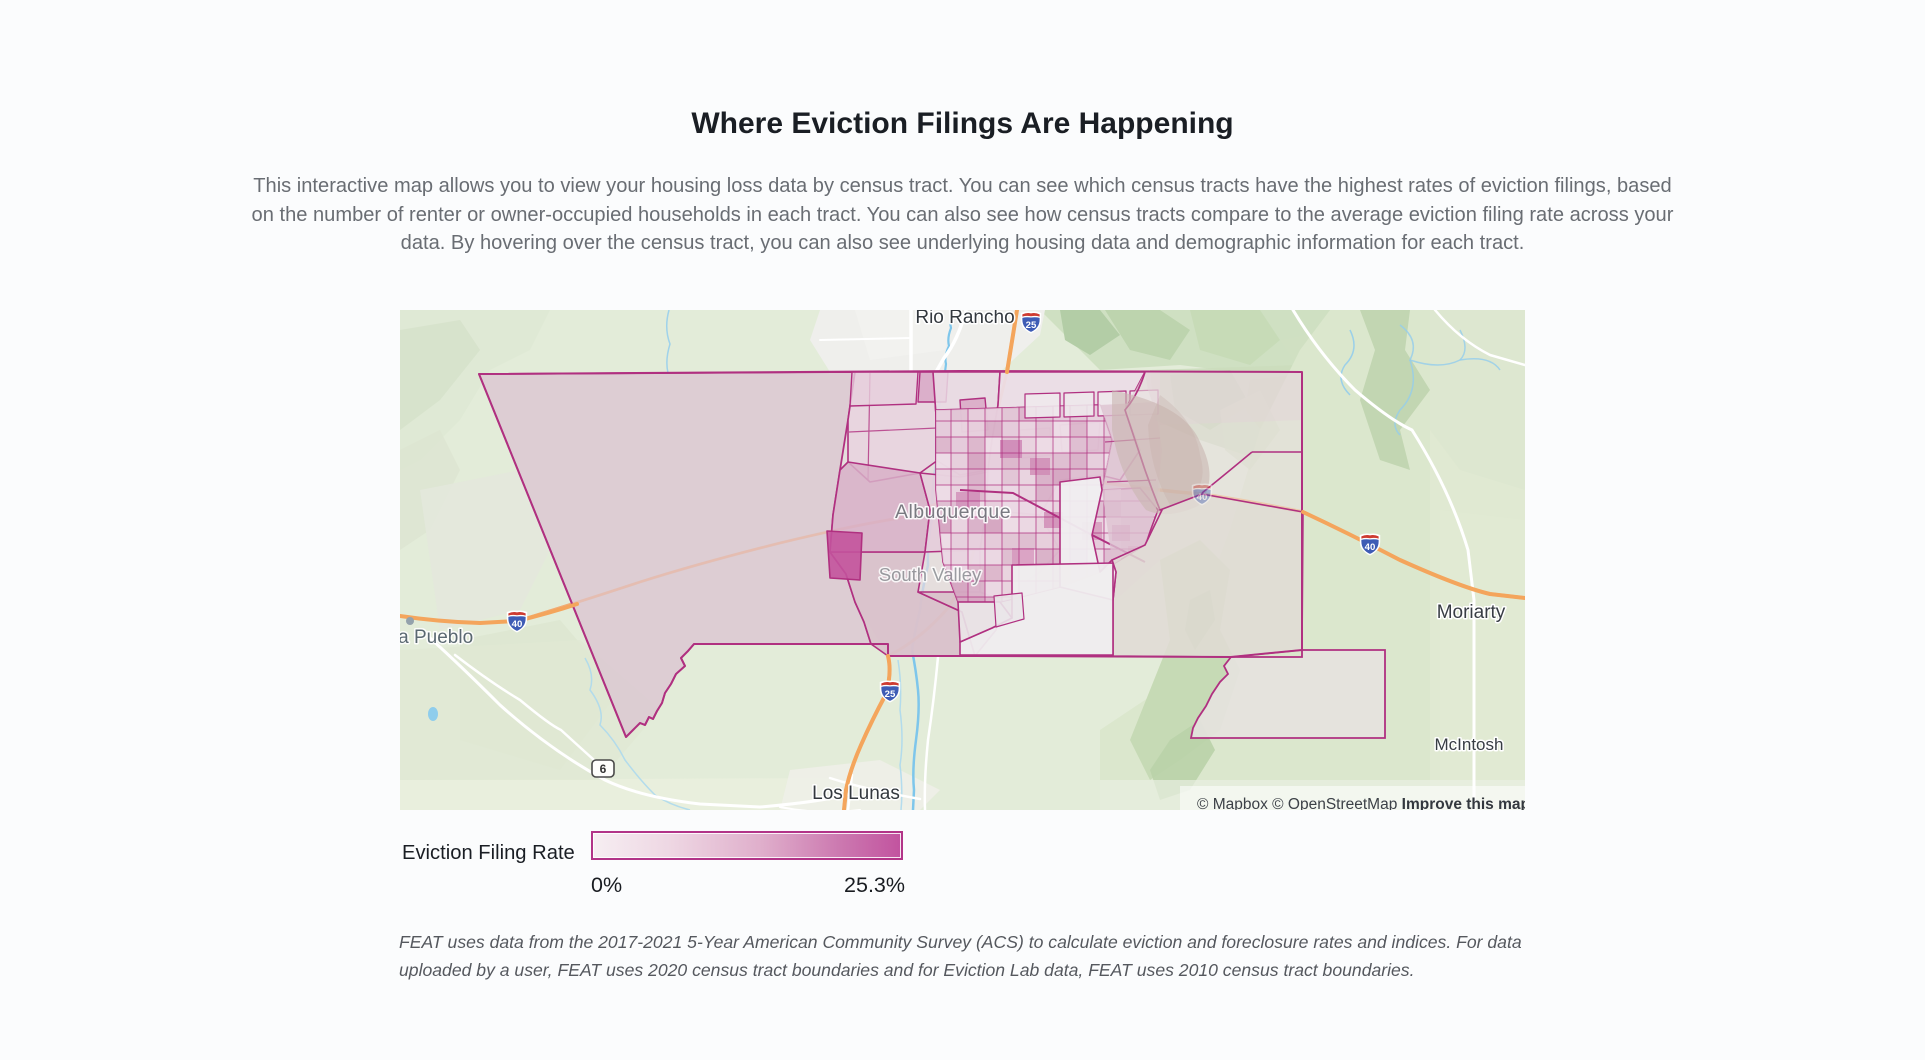  I want to click on svg-text: South Valley, so click(930, 574).